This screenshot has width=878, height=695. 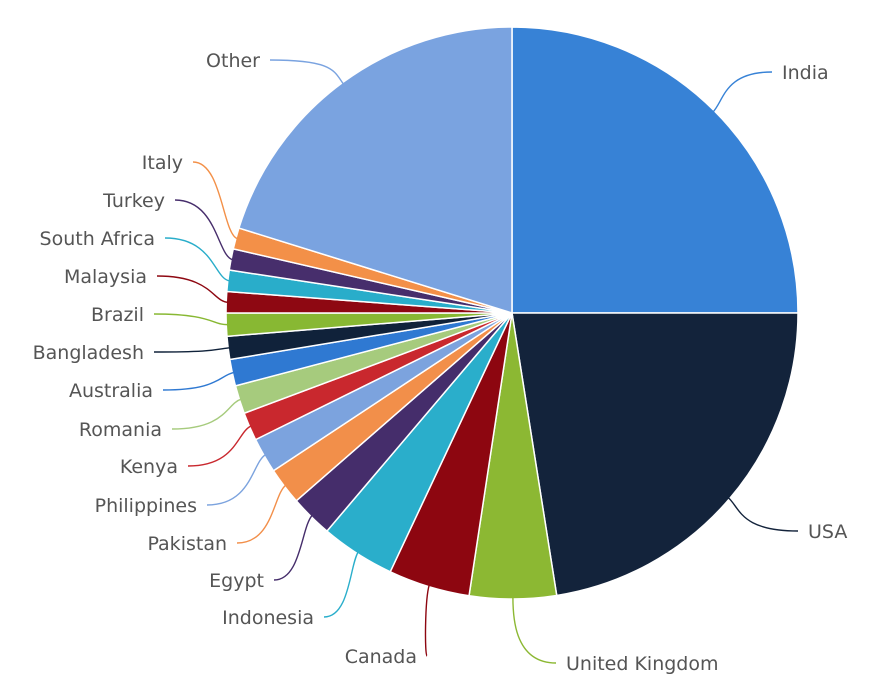 What do you see at coordinates (149, 467) in the screenshot?
I see `slice-label-kenya: Kenya` at bounding box center [149, 467].